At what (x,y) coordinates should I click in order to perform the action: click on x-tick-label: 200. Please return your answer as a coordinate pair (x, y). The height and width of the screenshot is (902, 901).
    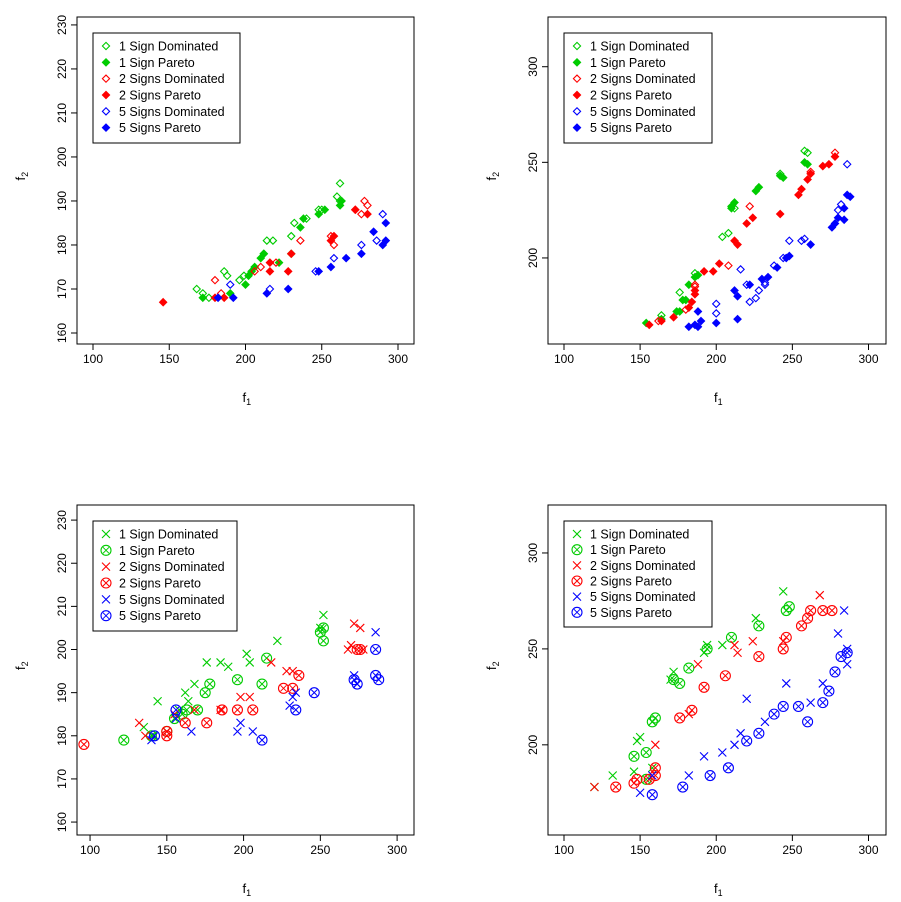
    Looking at the image, I should click on (716, 850).